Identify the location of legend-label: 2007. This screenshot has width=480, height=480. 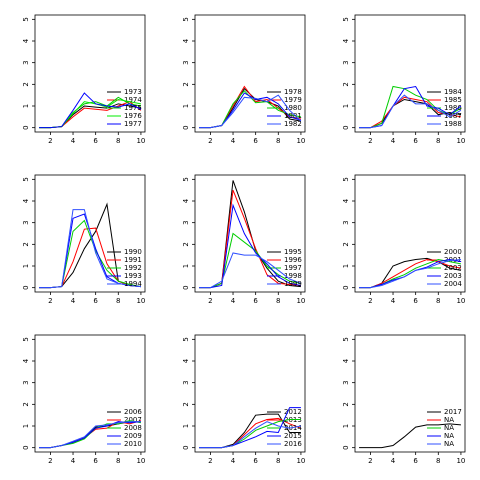
(133, 420).